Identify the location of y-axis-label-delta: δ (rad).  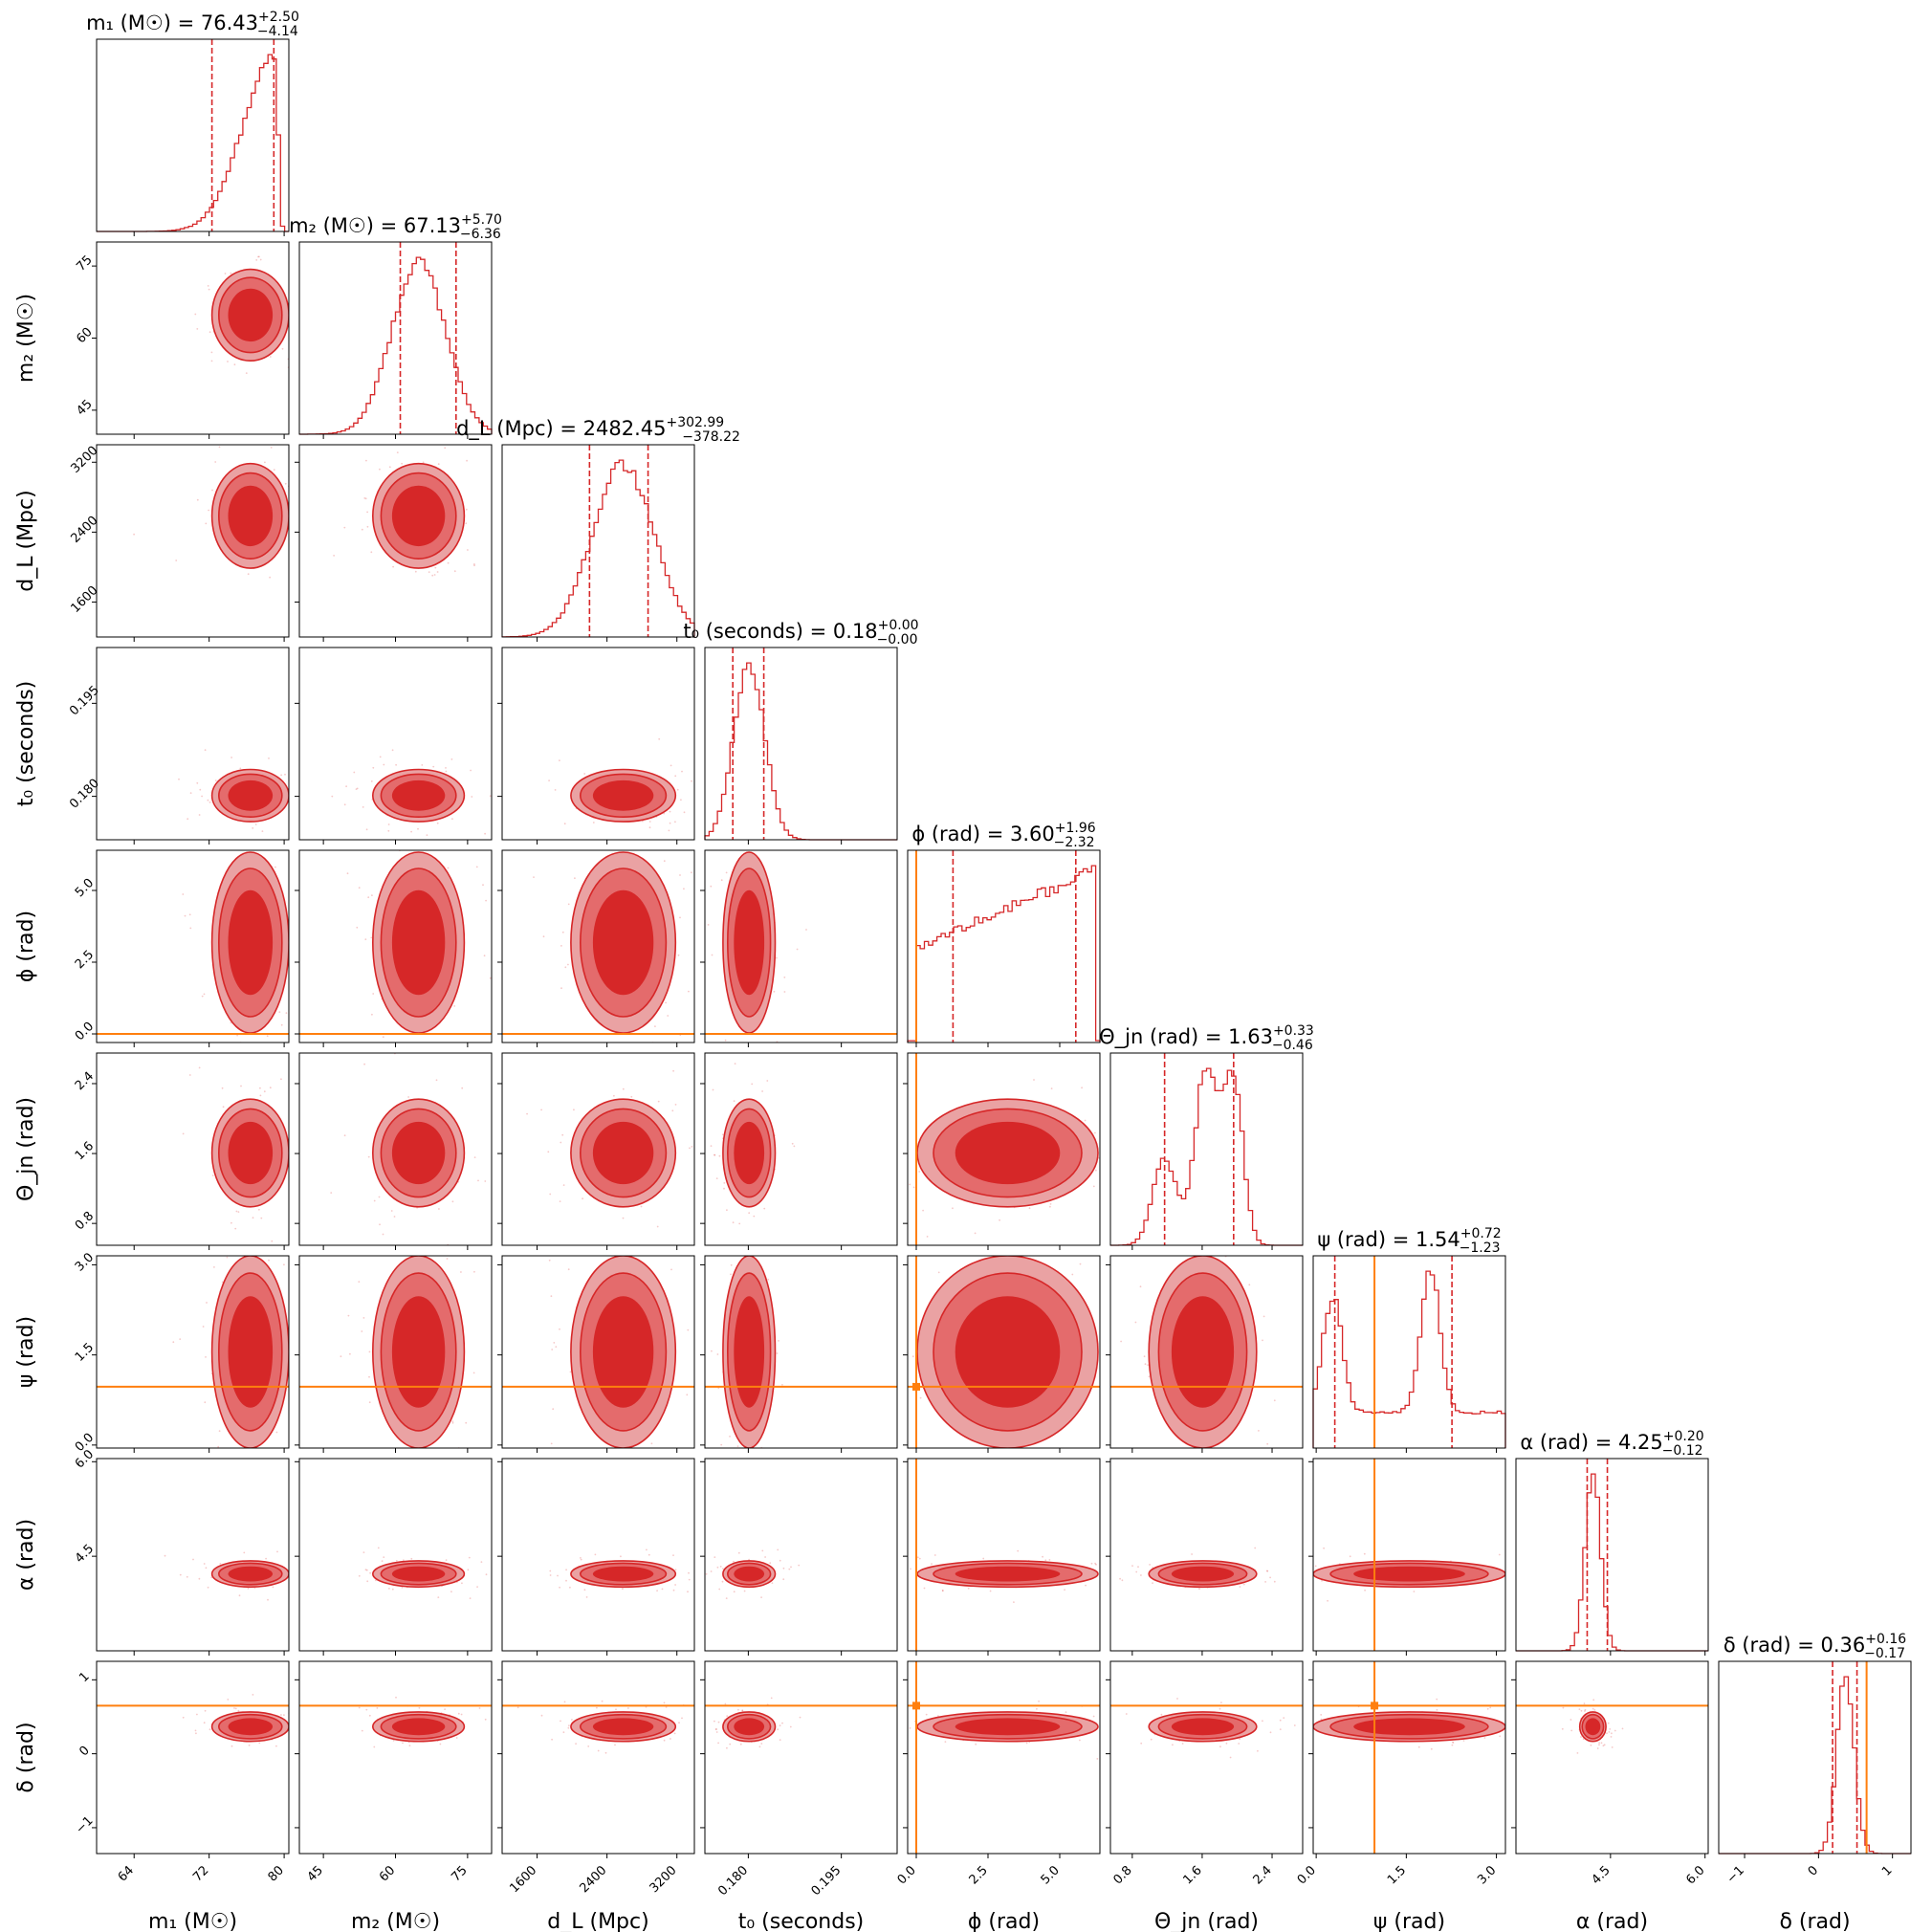
(26, 1757).